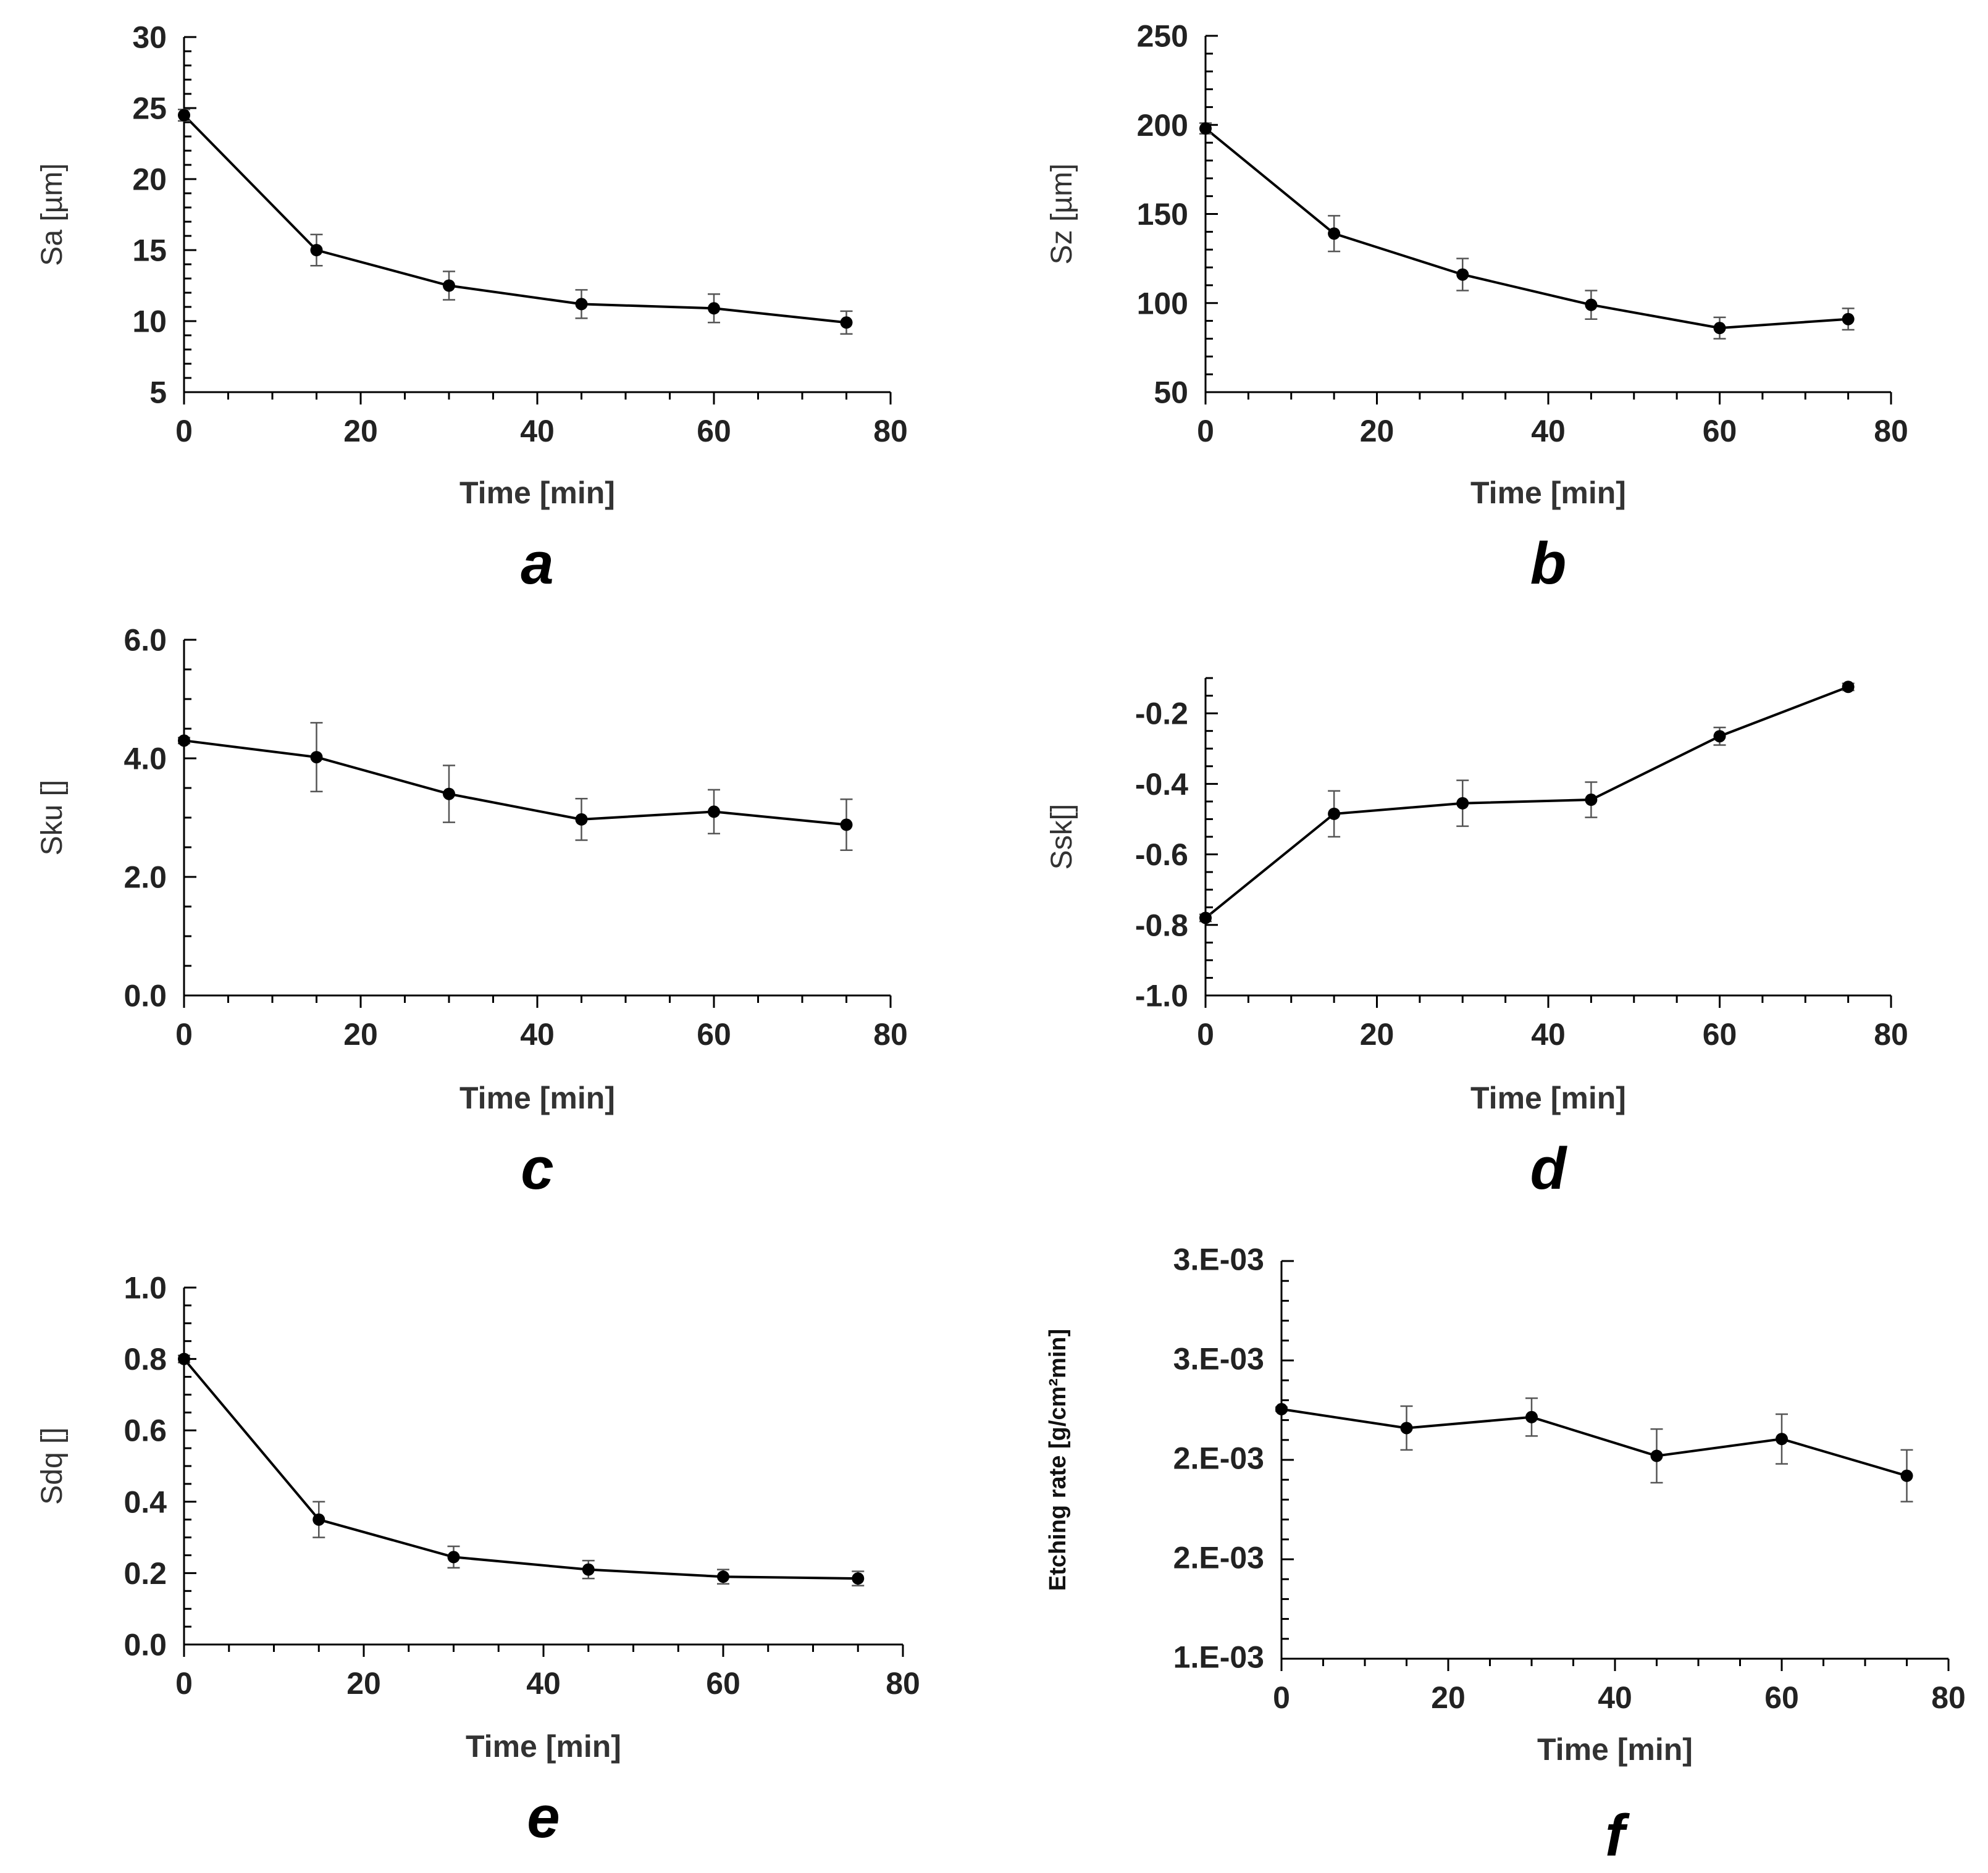  Describe the element at coordinates (1218, 1658) in the screenshot. I see `y-tick-label: 1.E-03` at that location.